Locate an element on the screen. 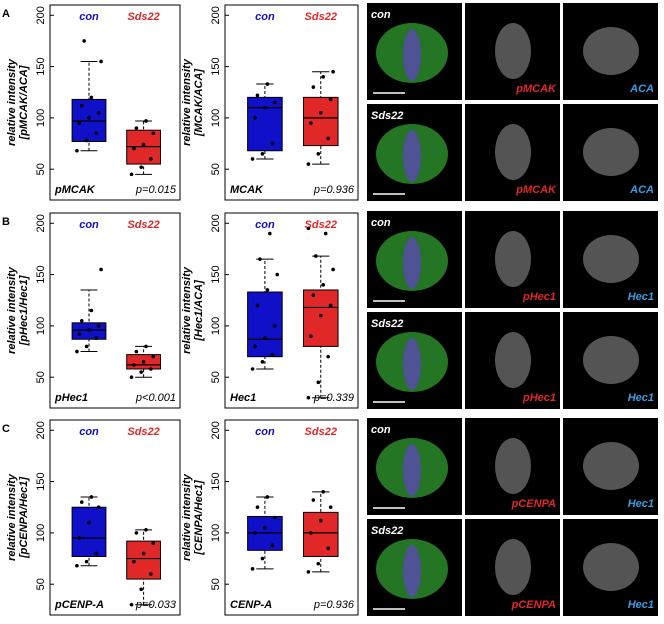  p-value: p<0.001 is located at coordinates (155, 398).